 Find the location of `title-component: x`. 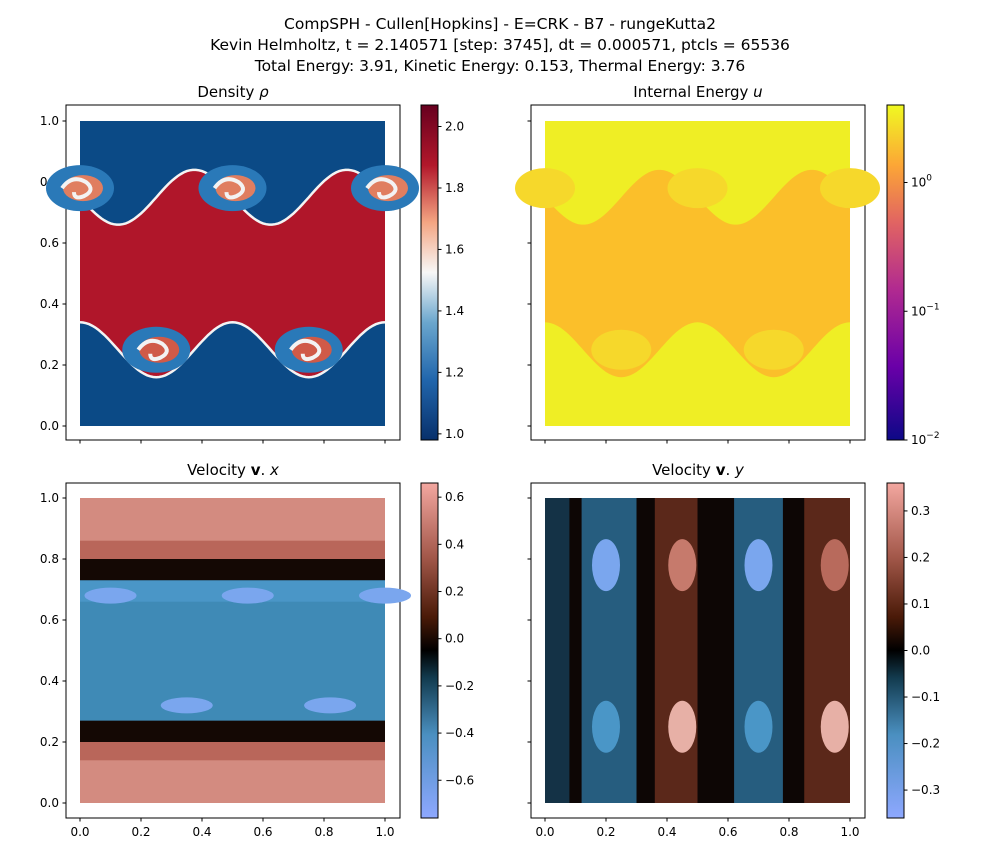

title-component: x is located at coordinates (272, 470).